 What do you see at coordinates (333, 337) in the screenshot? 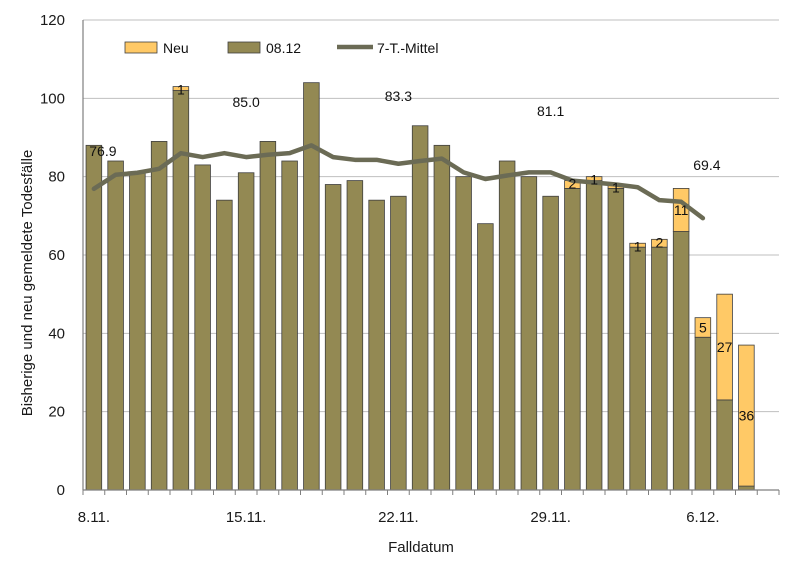
I see `bar-0812-19.11.` at bounding box center [333, 337].